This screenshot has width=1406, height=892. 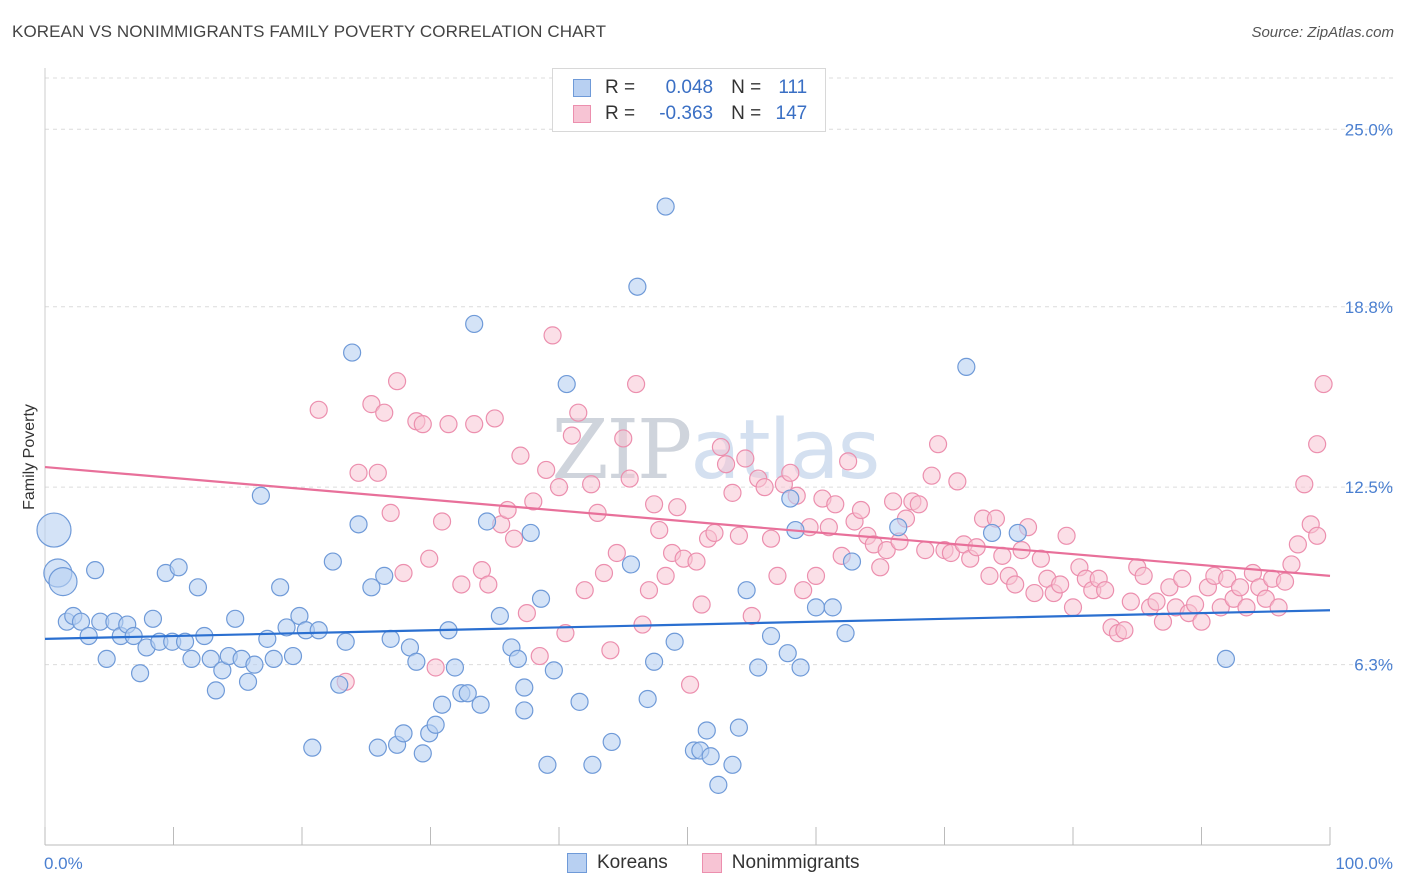 What do you see at coordinates (746, 113) in the screenshot?
I see `nonimmigrants-n-label: N =` at bounding box center [746, 113].